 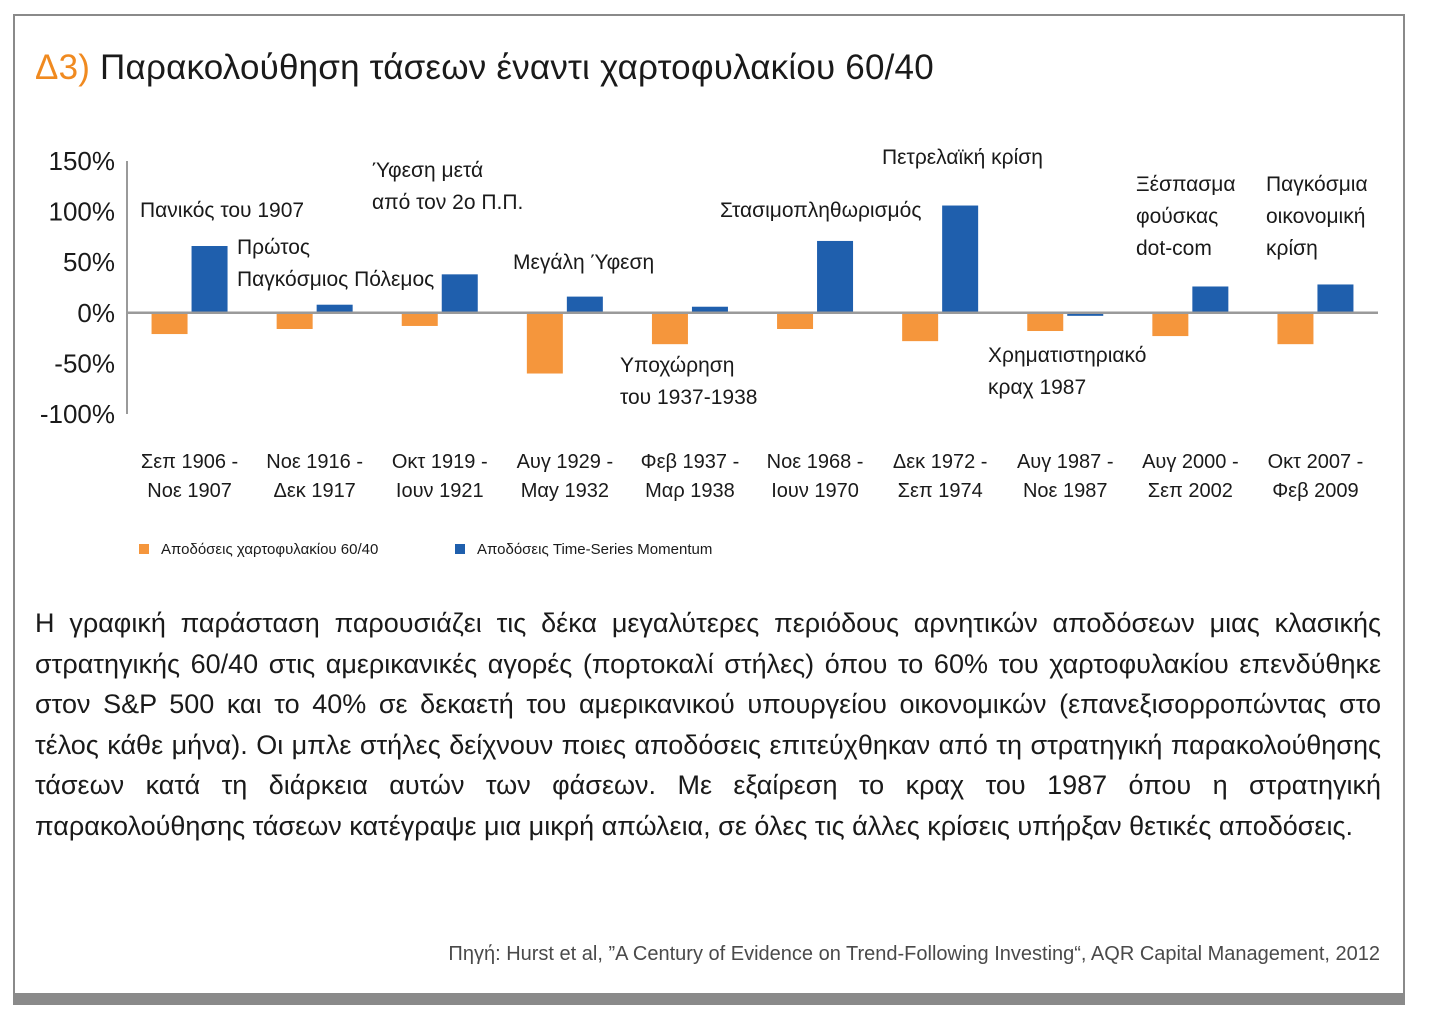 What do you see at coordinates (1174, 248) in the screenshot?
I see `annotation-label: dot-com` at bounding box center [1174, 248].